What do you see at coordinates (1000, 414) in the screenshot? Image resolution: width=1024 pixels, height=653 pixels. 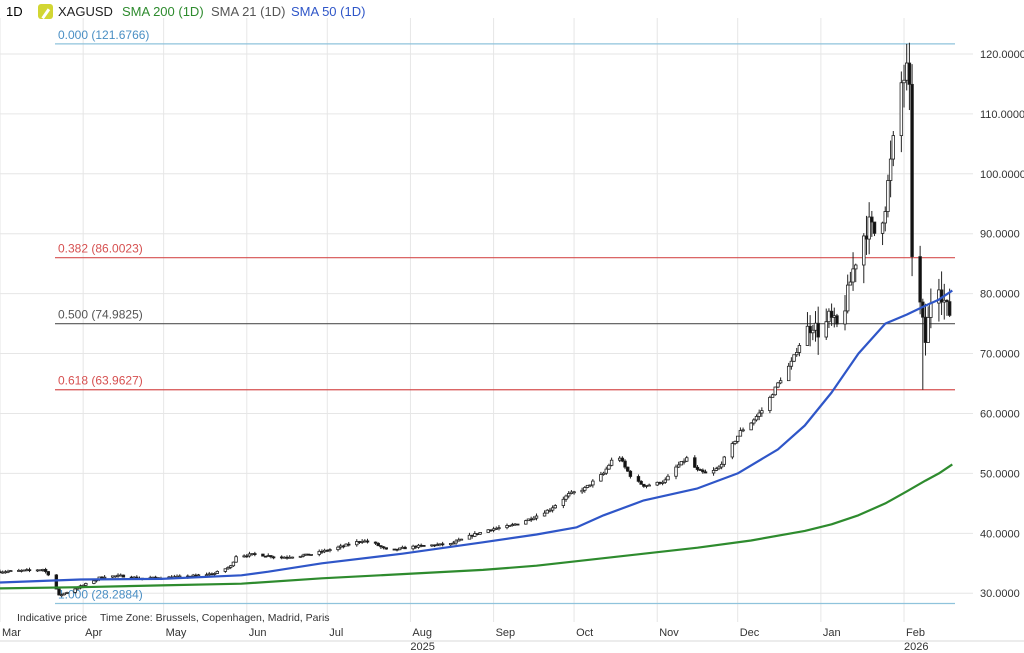 I see `y-tick-label: 60.0000` at bounding box center [1000, 414].